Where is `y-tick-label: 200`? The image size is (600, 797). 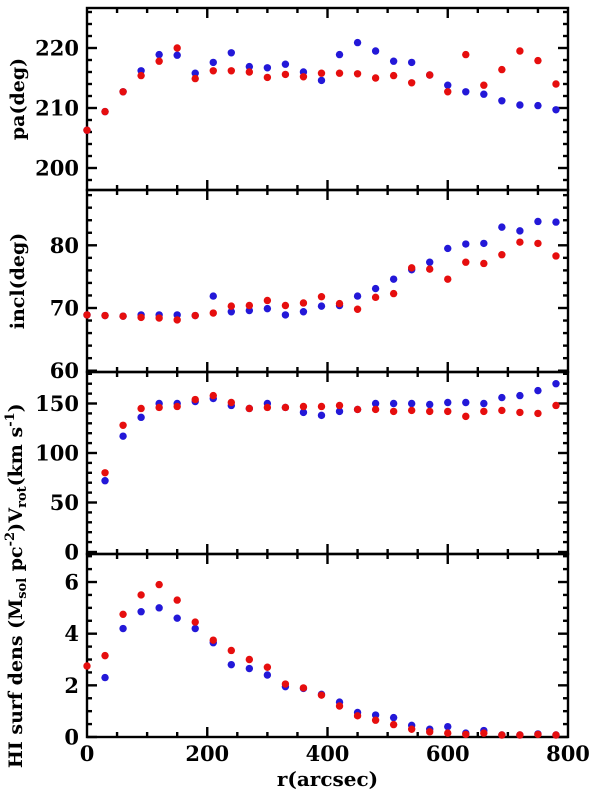 y-tick-label: 200 is located at coordinates (57, 168).